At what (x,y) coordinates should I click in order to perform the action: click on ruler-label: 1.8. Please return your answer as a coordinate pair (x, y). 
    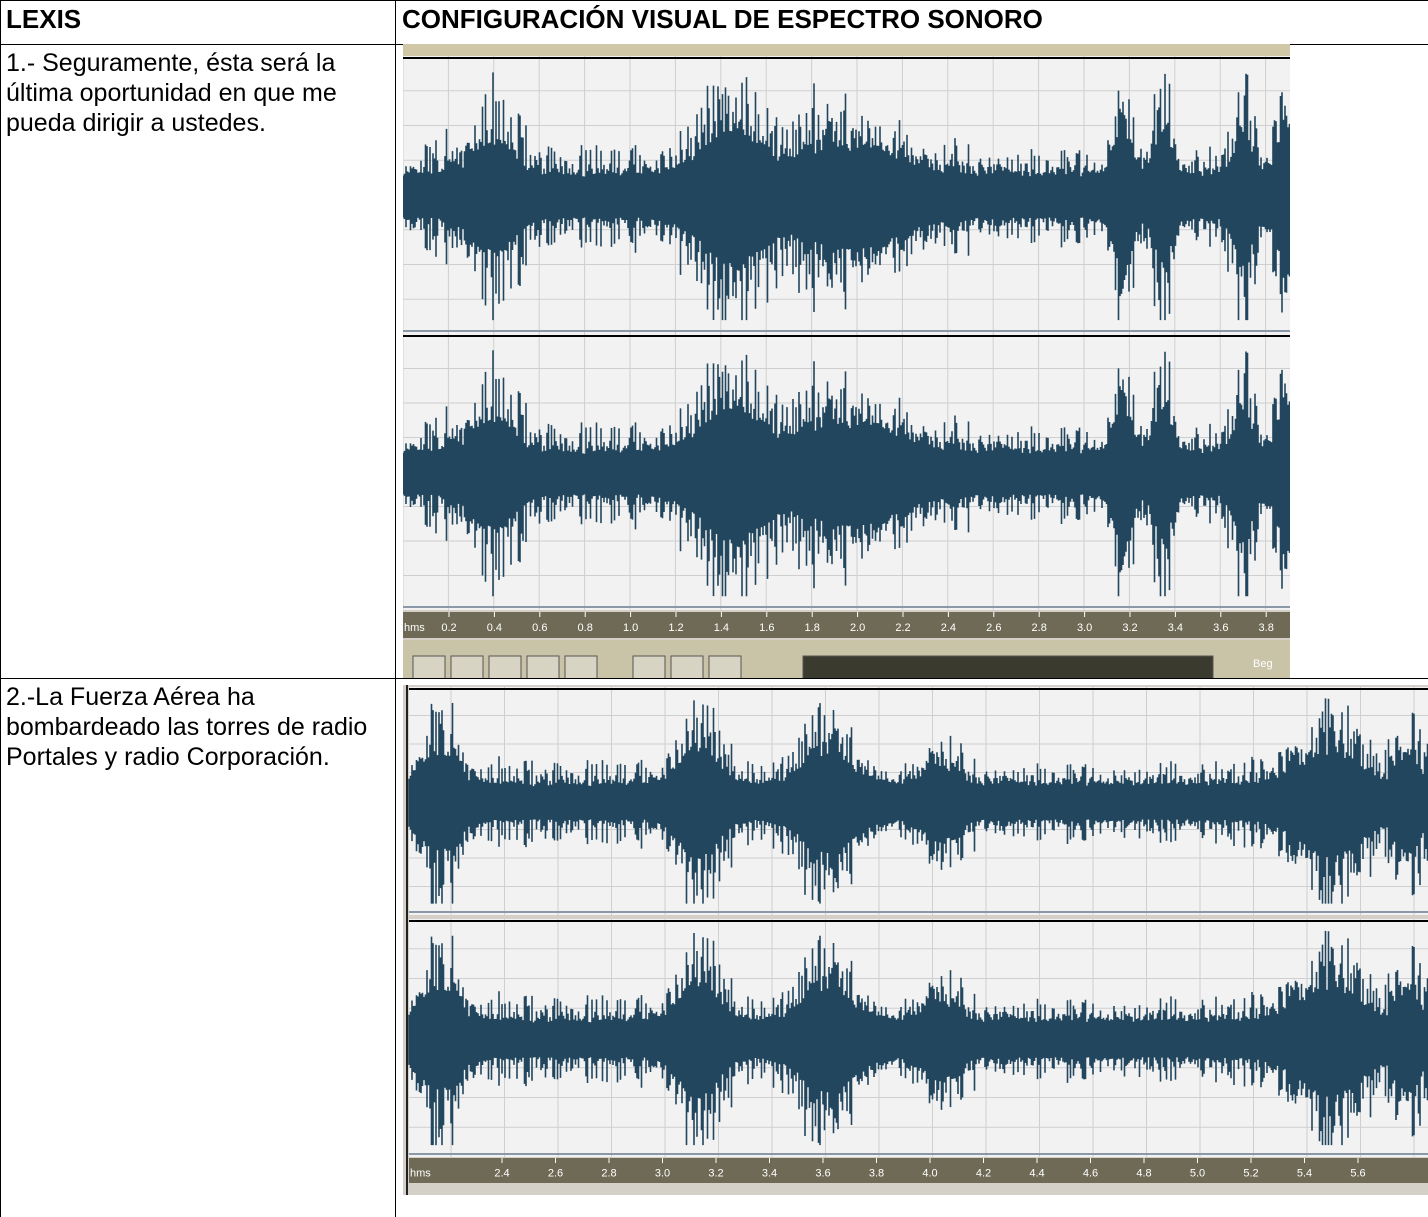
    Looking at the image, I should click on (812, 628).